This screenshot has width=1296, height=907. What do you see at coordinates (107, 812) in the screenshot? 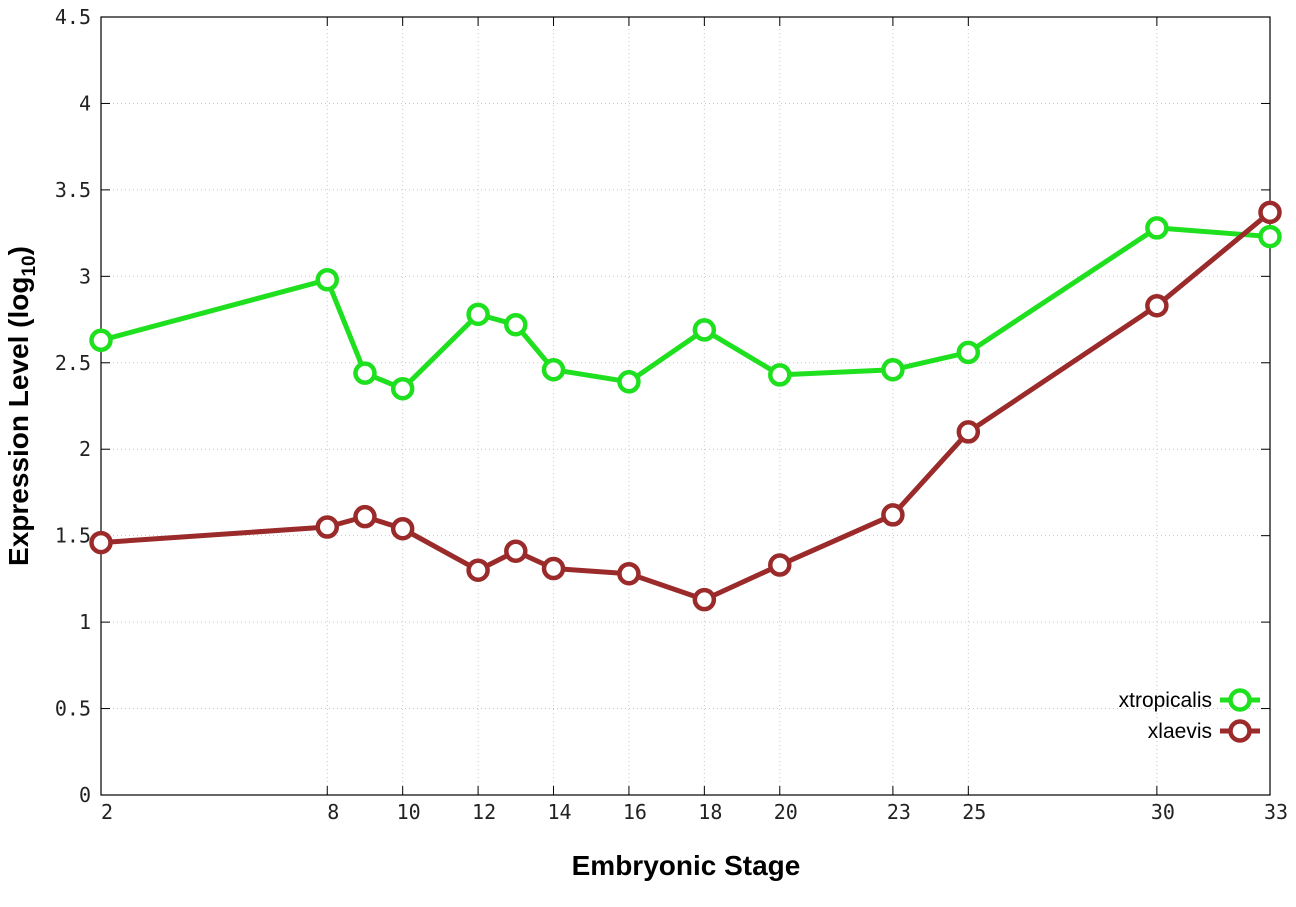
I see `x-tick-label: 2` at bounding box center [107, 812].